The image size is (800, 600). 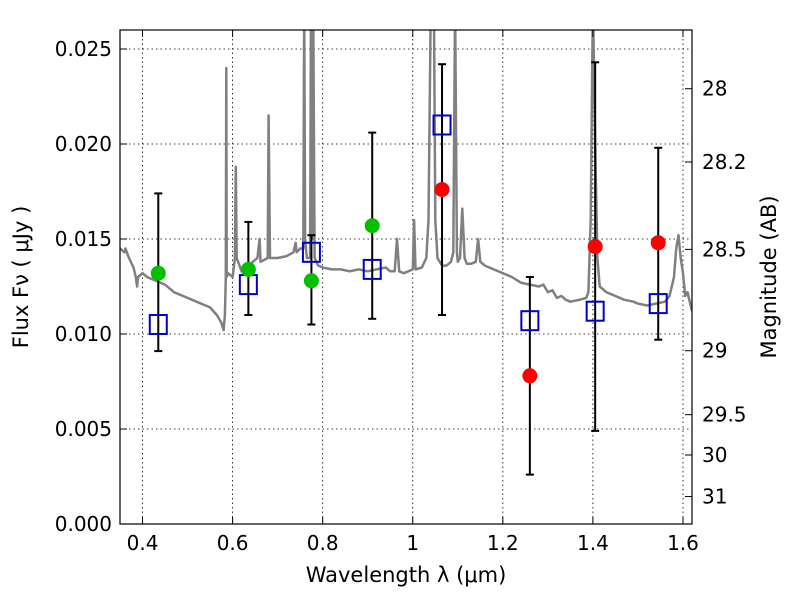 I want to click on y2-tick-label: 29, so click(x=714, y=351).